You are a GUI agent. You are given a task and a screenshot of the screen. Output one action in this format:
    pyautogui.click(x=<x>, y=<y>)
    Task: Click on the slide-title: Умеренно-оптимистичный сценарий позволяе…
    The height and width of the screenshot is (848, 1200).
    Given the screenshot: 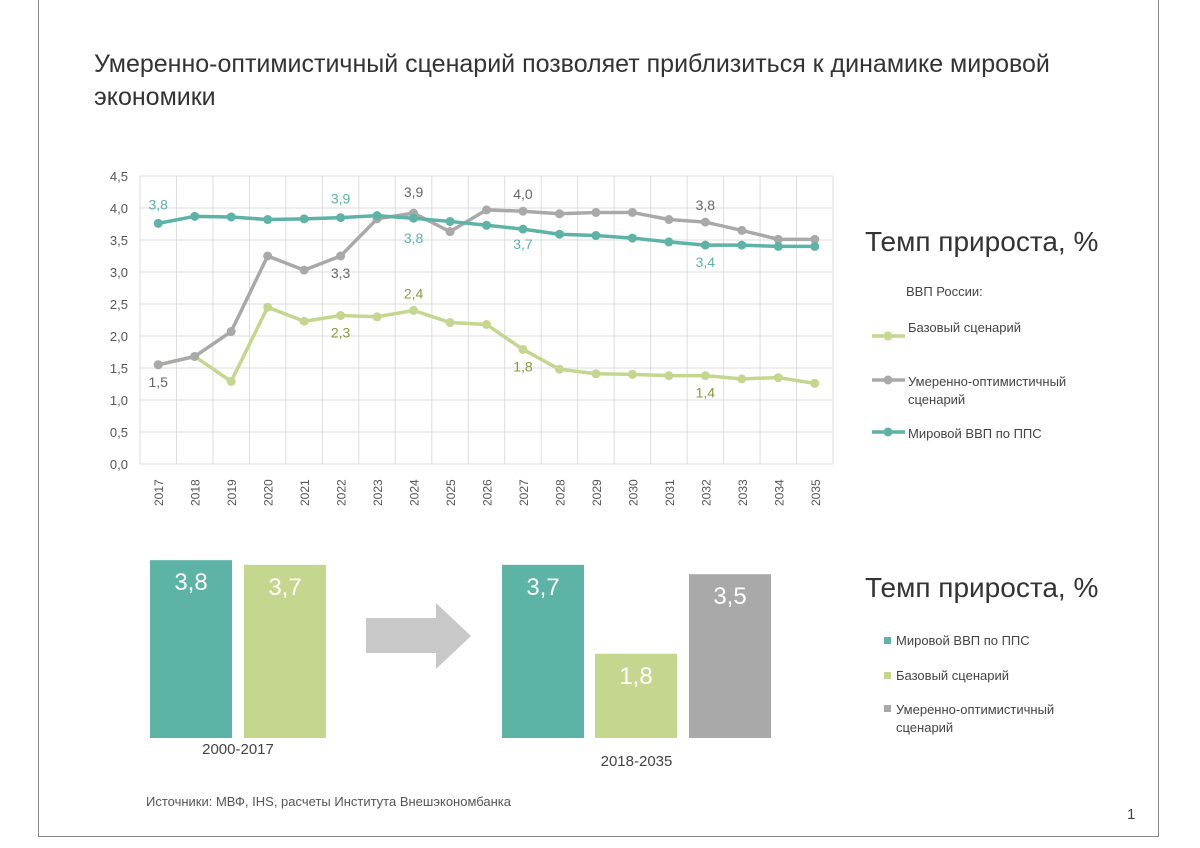 What is the action you would take?
    pyautogui.click(x=572, y=80)
    